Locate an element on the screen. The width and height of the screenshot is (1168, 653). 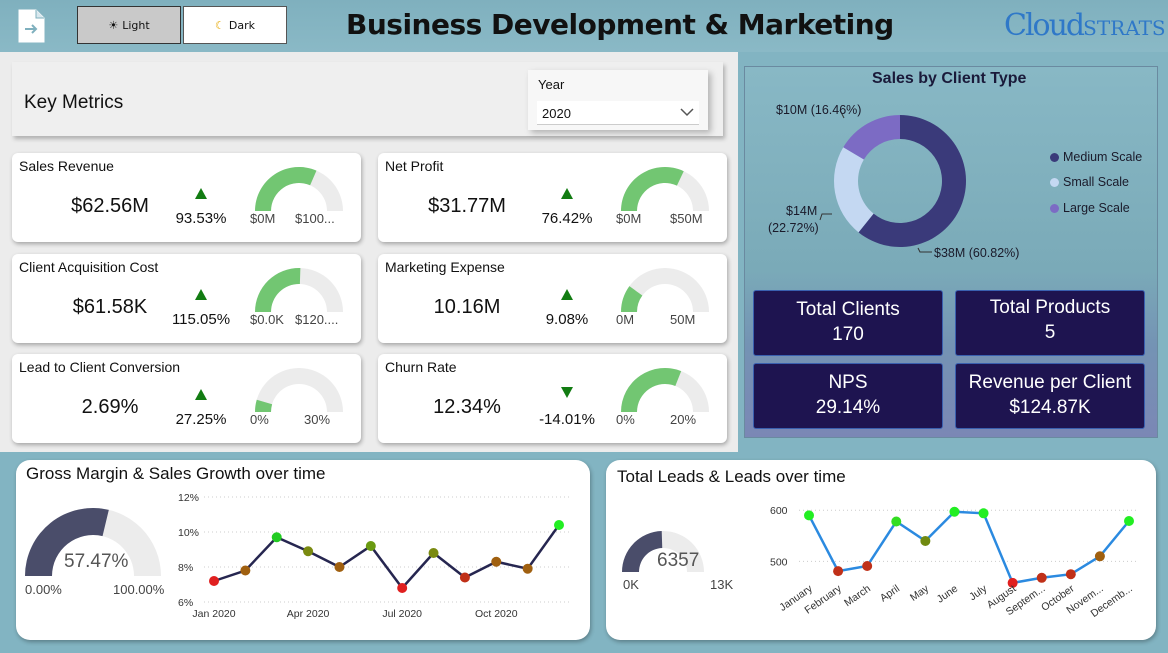
chevron-down-icon is located at coordinates (687, 112).